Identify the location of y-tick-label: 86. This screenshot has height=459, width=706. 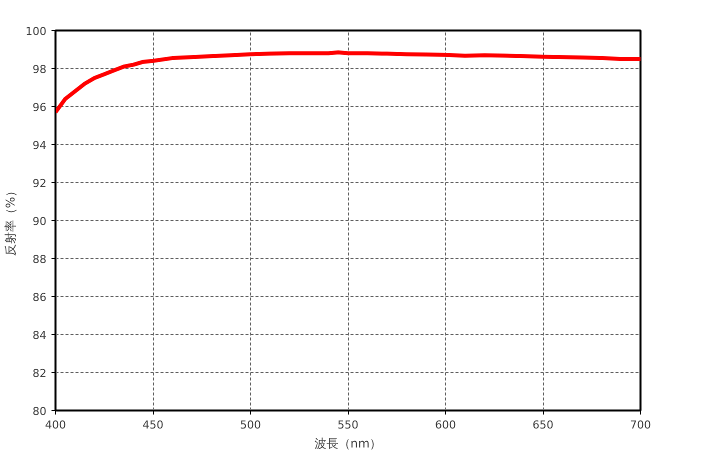
(39, 297).